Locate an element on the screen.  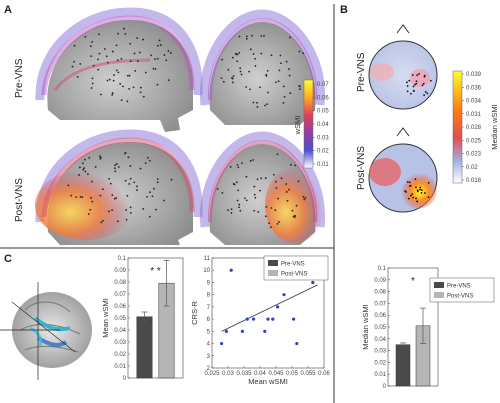
x-tick-label: 0.055 is located at coordinates (308, 374).